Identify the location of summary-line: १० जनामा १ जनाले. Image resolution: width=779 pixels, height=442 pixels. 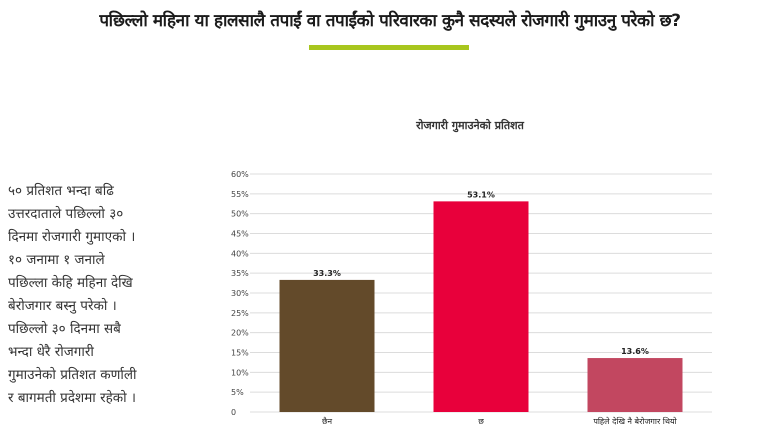
(56, 260).